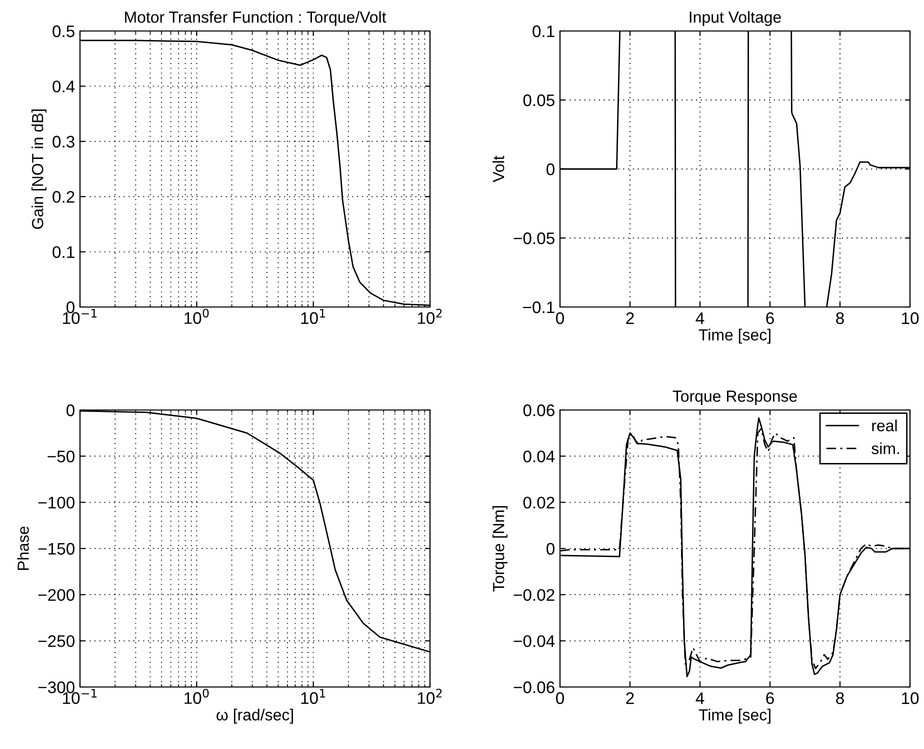 This screenshot has height=749, width=924. What do you see at coordinates (56, 502) in the screenshot?
I see `y-tick-label: −100` at bounding box center [56, 502].